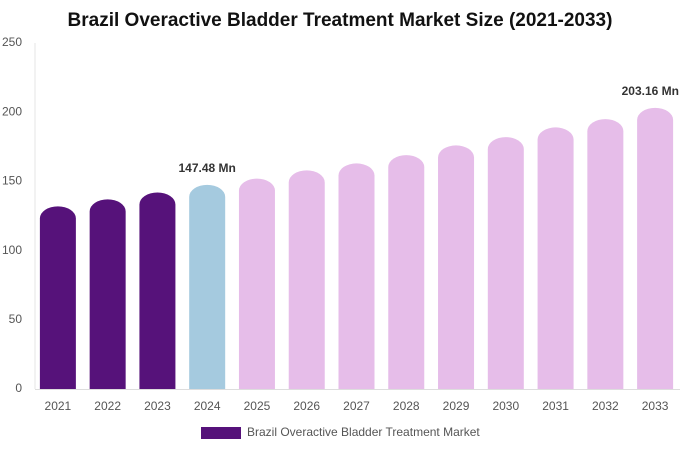 The image size is (680, 450). I want to click on x-tick-label: 2029, so click(456, 406).